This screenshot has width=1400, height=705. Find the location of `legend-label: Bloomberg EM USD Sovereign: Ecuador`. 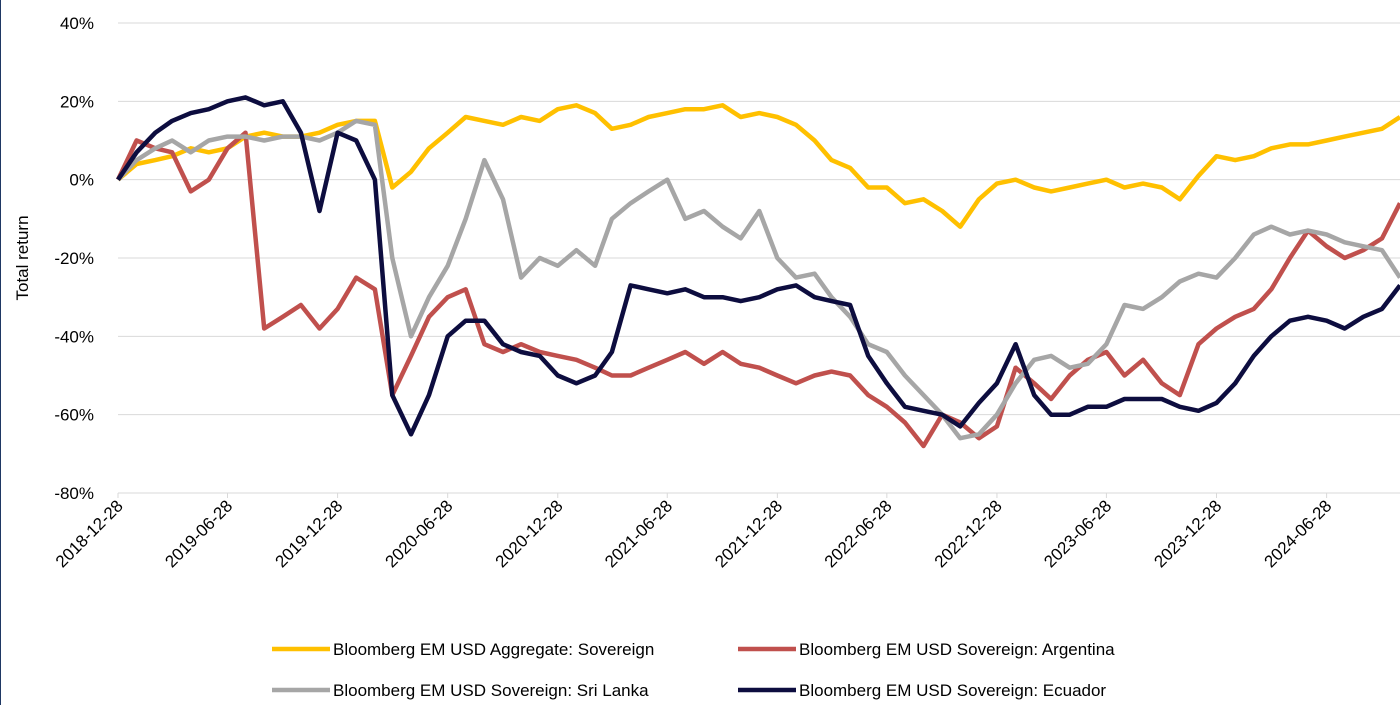

legend-label: Bloomberg EM USD Sovereign: Ecuador is located at coordinates (952, 690).